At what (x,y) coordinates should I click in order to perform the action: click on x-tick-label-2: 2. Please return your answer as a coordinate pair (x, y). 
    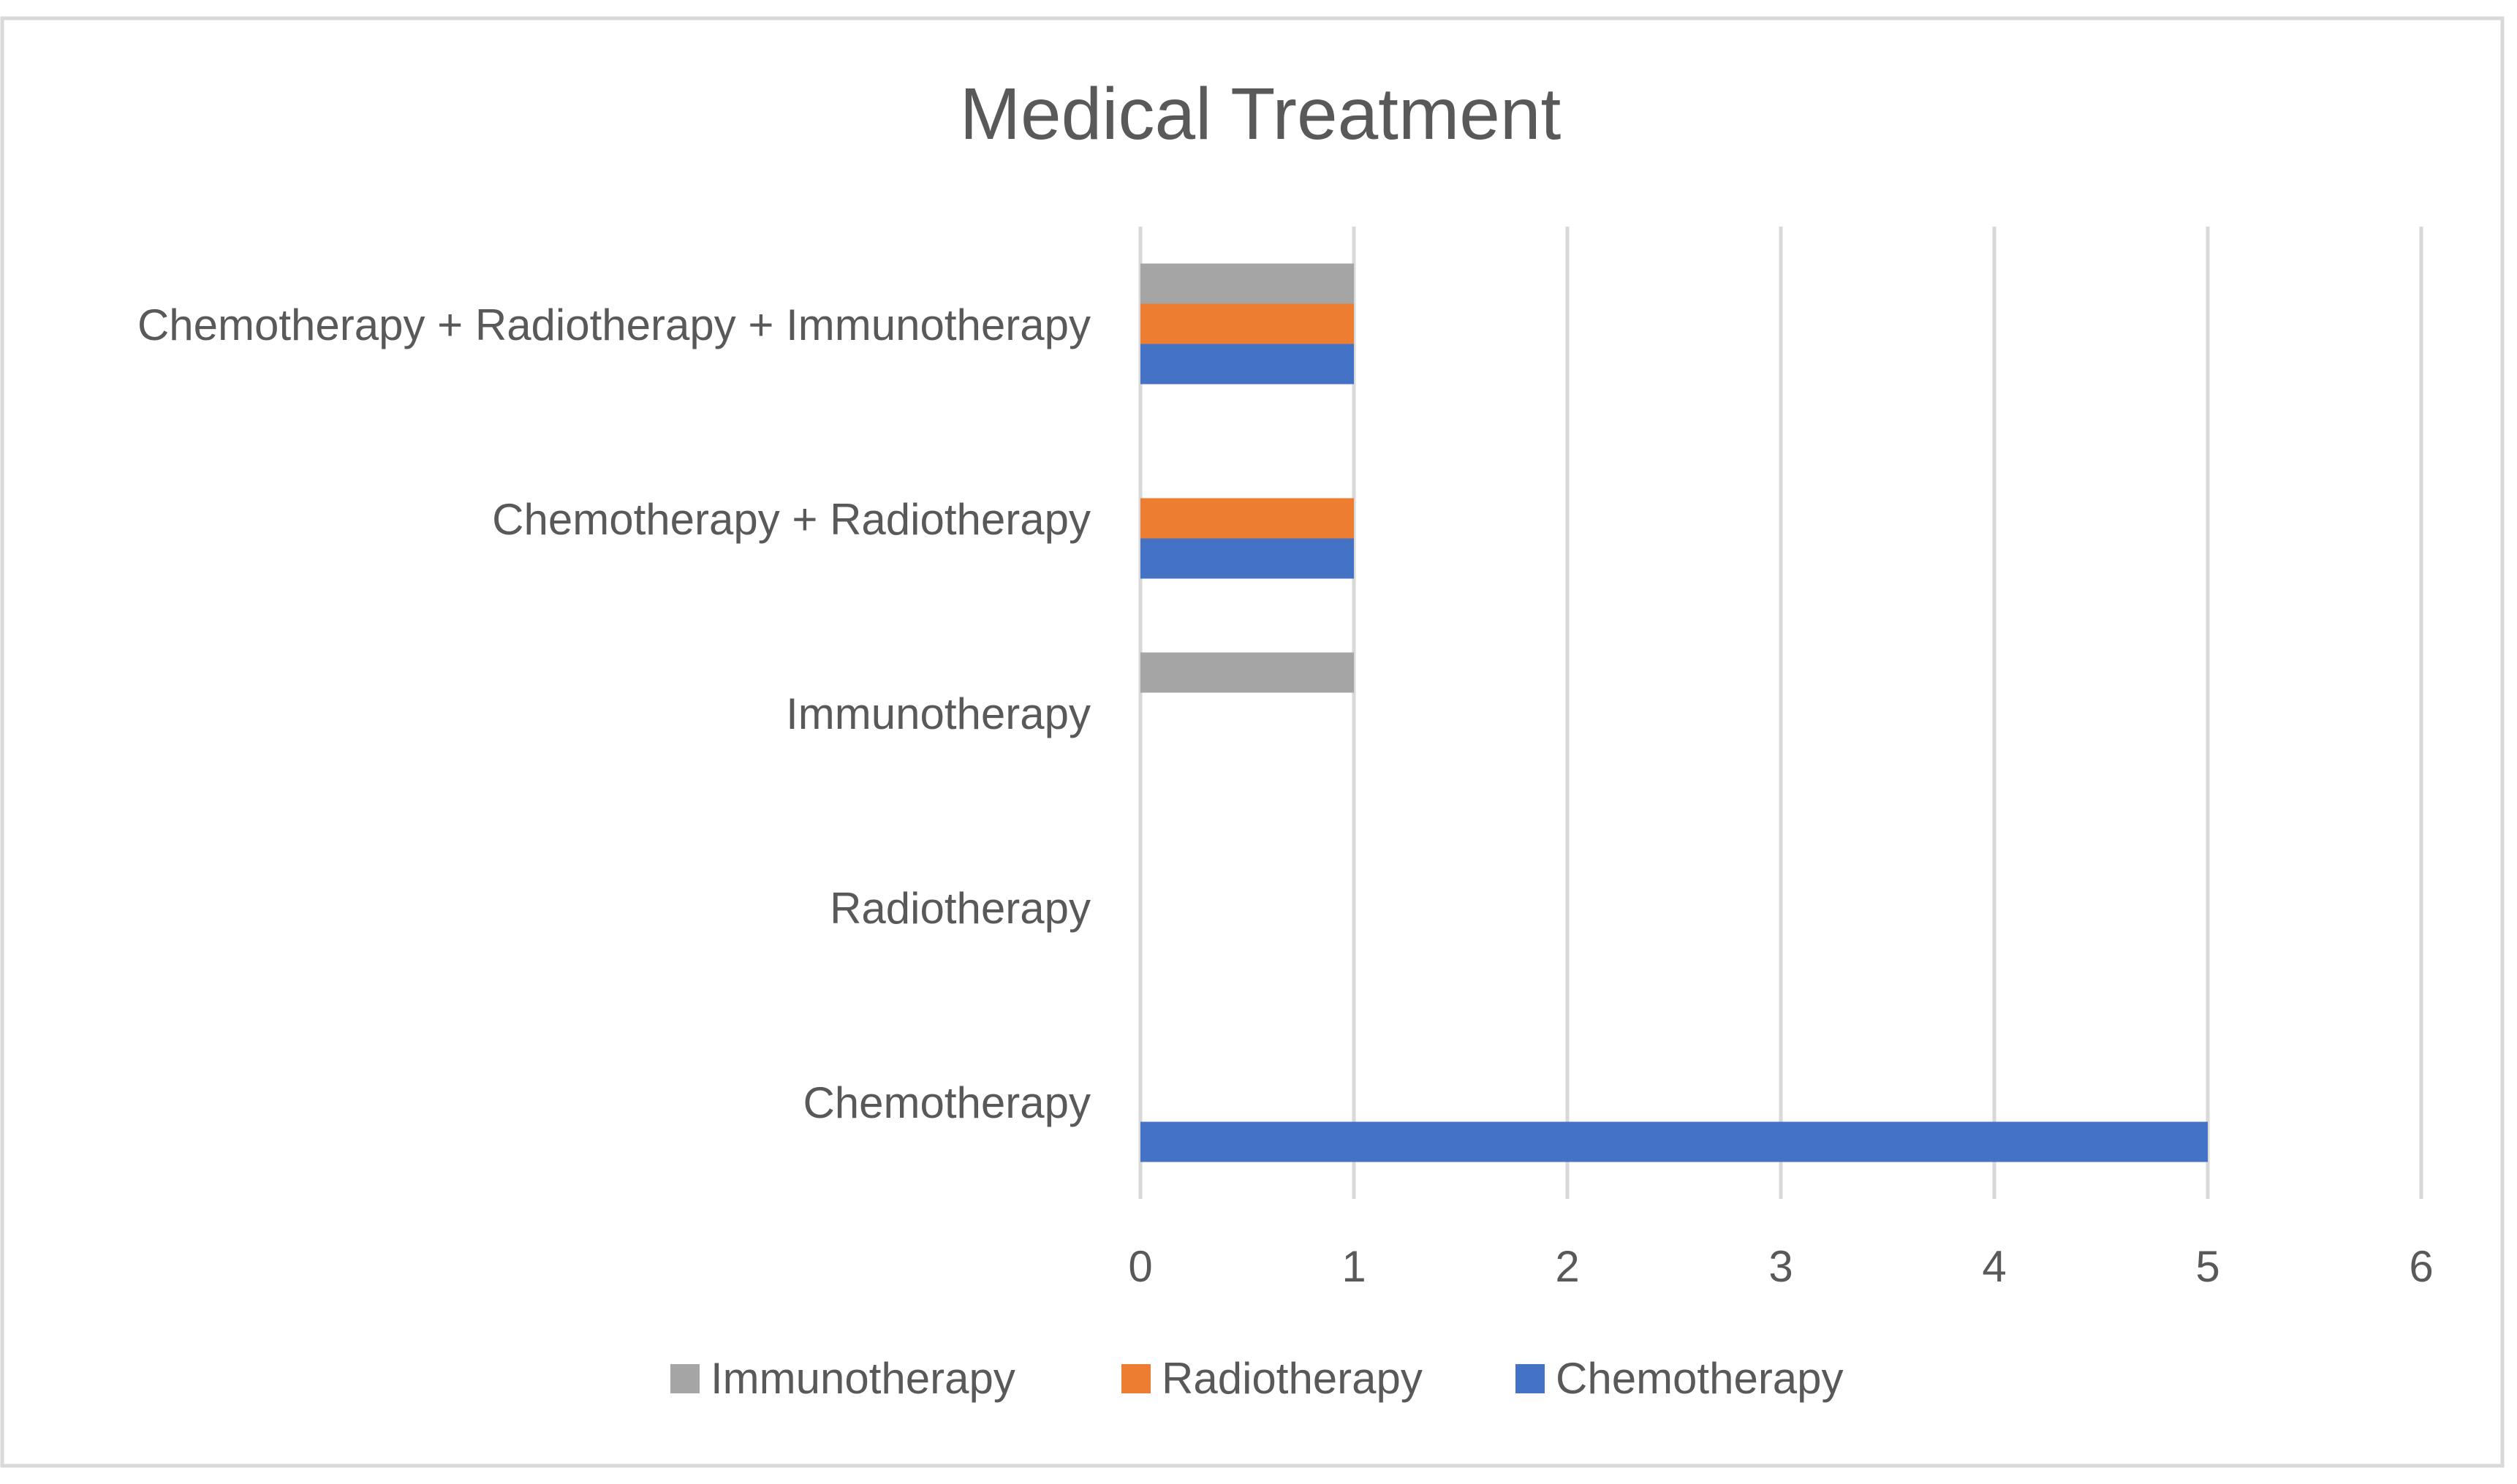
    Looking at the image, I should click on (1567, 1266).